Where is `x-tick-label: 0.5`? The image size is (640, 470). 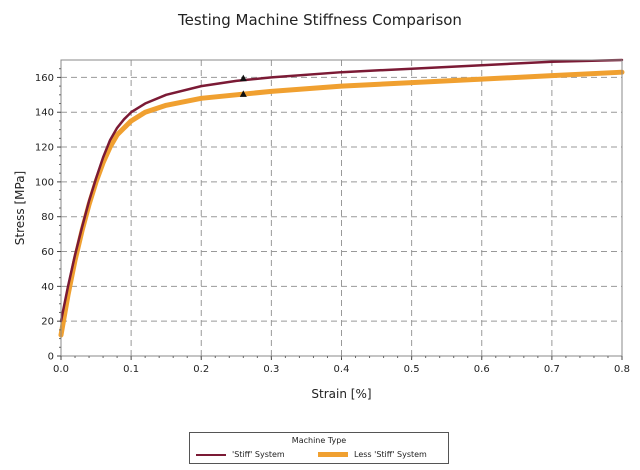
x-tick-label: 0.5 is located at coordinates (412, 369).